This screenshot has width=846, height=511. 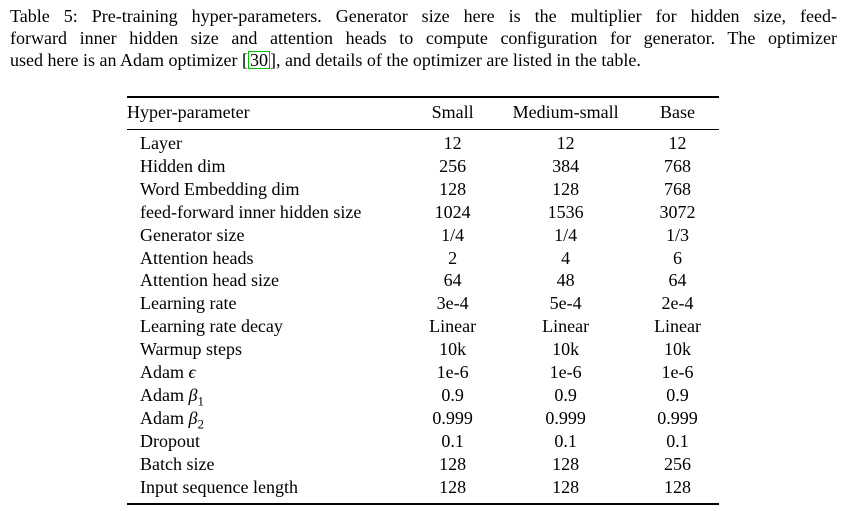 What do you see at coordinates (268, 258) in the screenshot?
I see `param-label: Attention heads` at bounding box center [268, 258].